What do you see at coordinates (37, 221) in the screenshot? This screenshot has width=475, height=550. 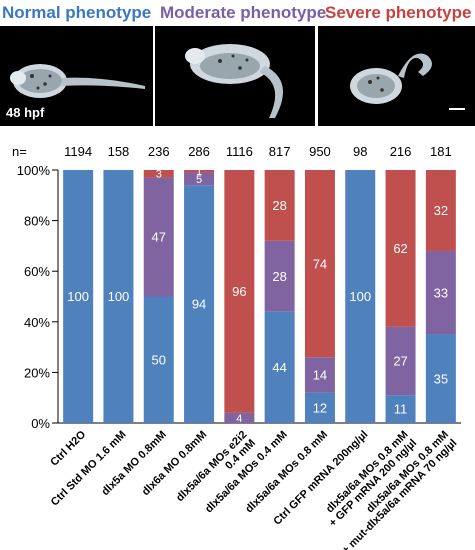 I see `y-tick-label: 80%` at bounding box center [37, 221].